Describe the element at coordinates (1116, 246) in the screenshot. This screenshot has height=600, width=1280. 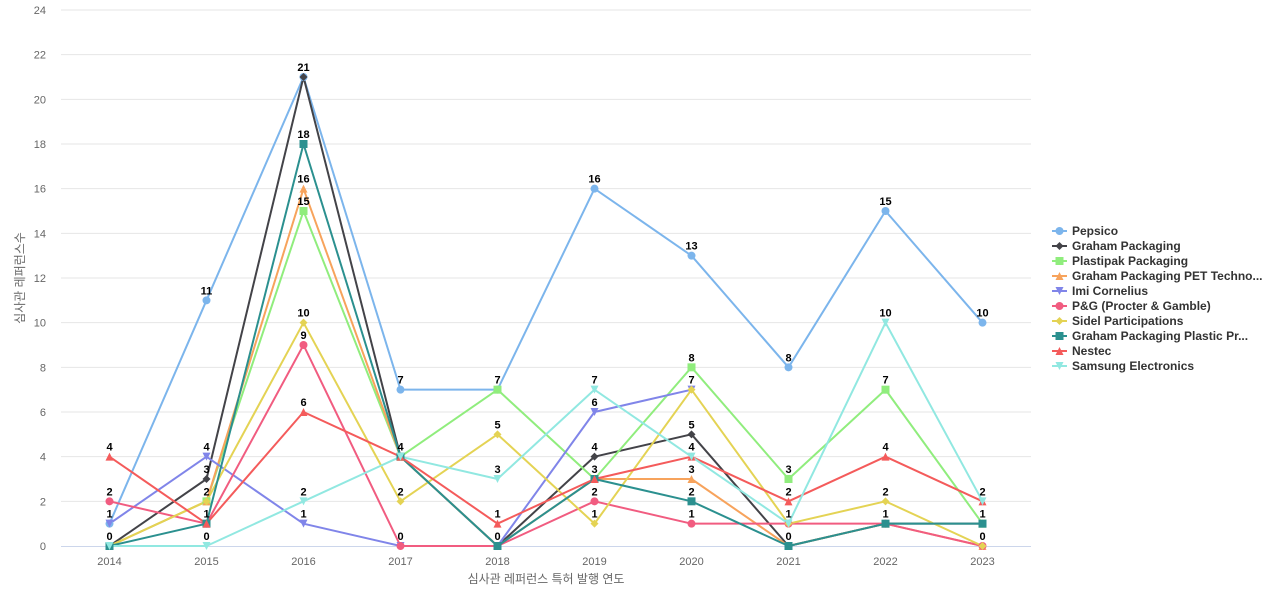
I see `legend-item-graham-packaging: Graham Packaging` at that location.